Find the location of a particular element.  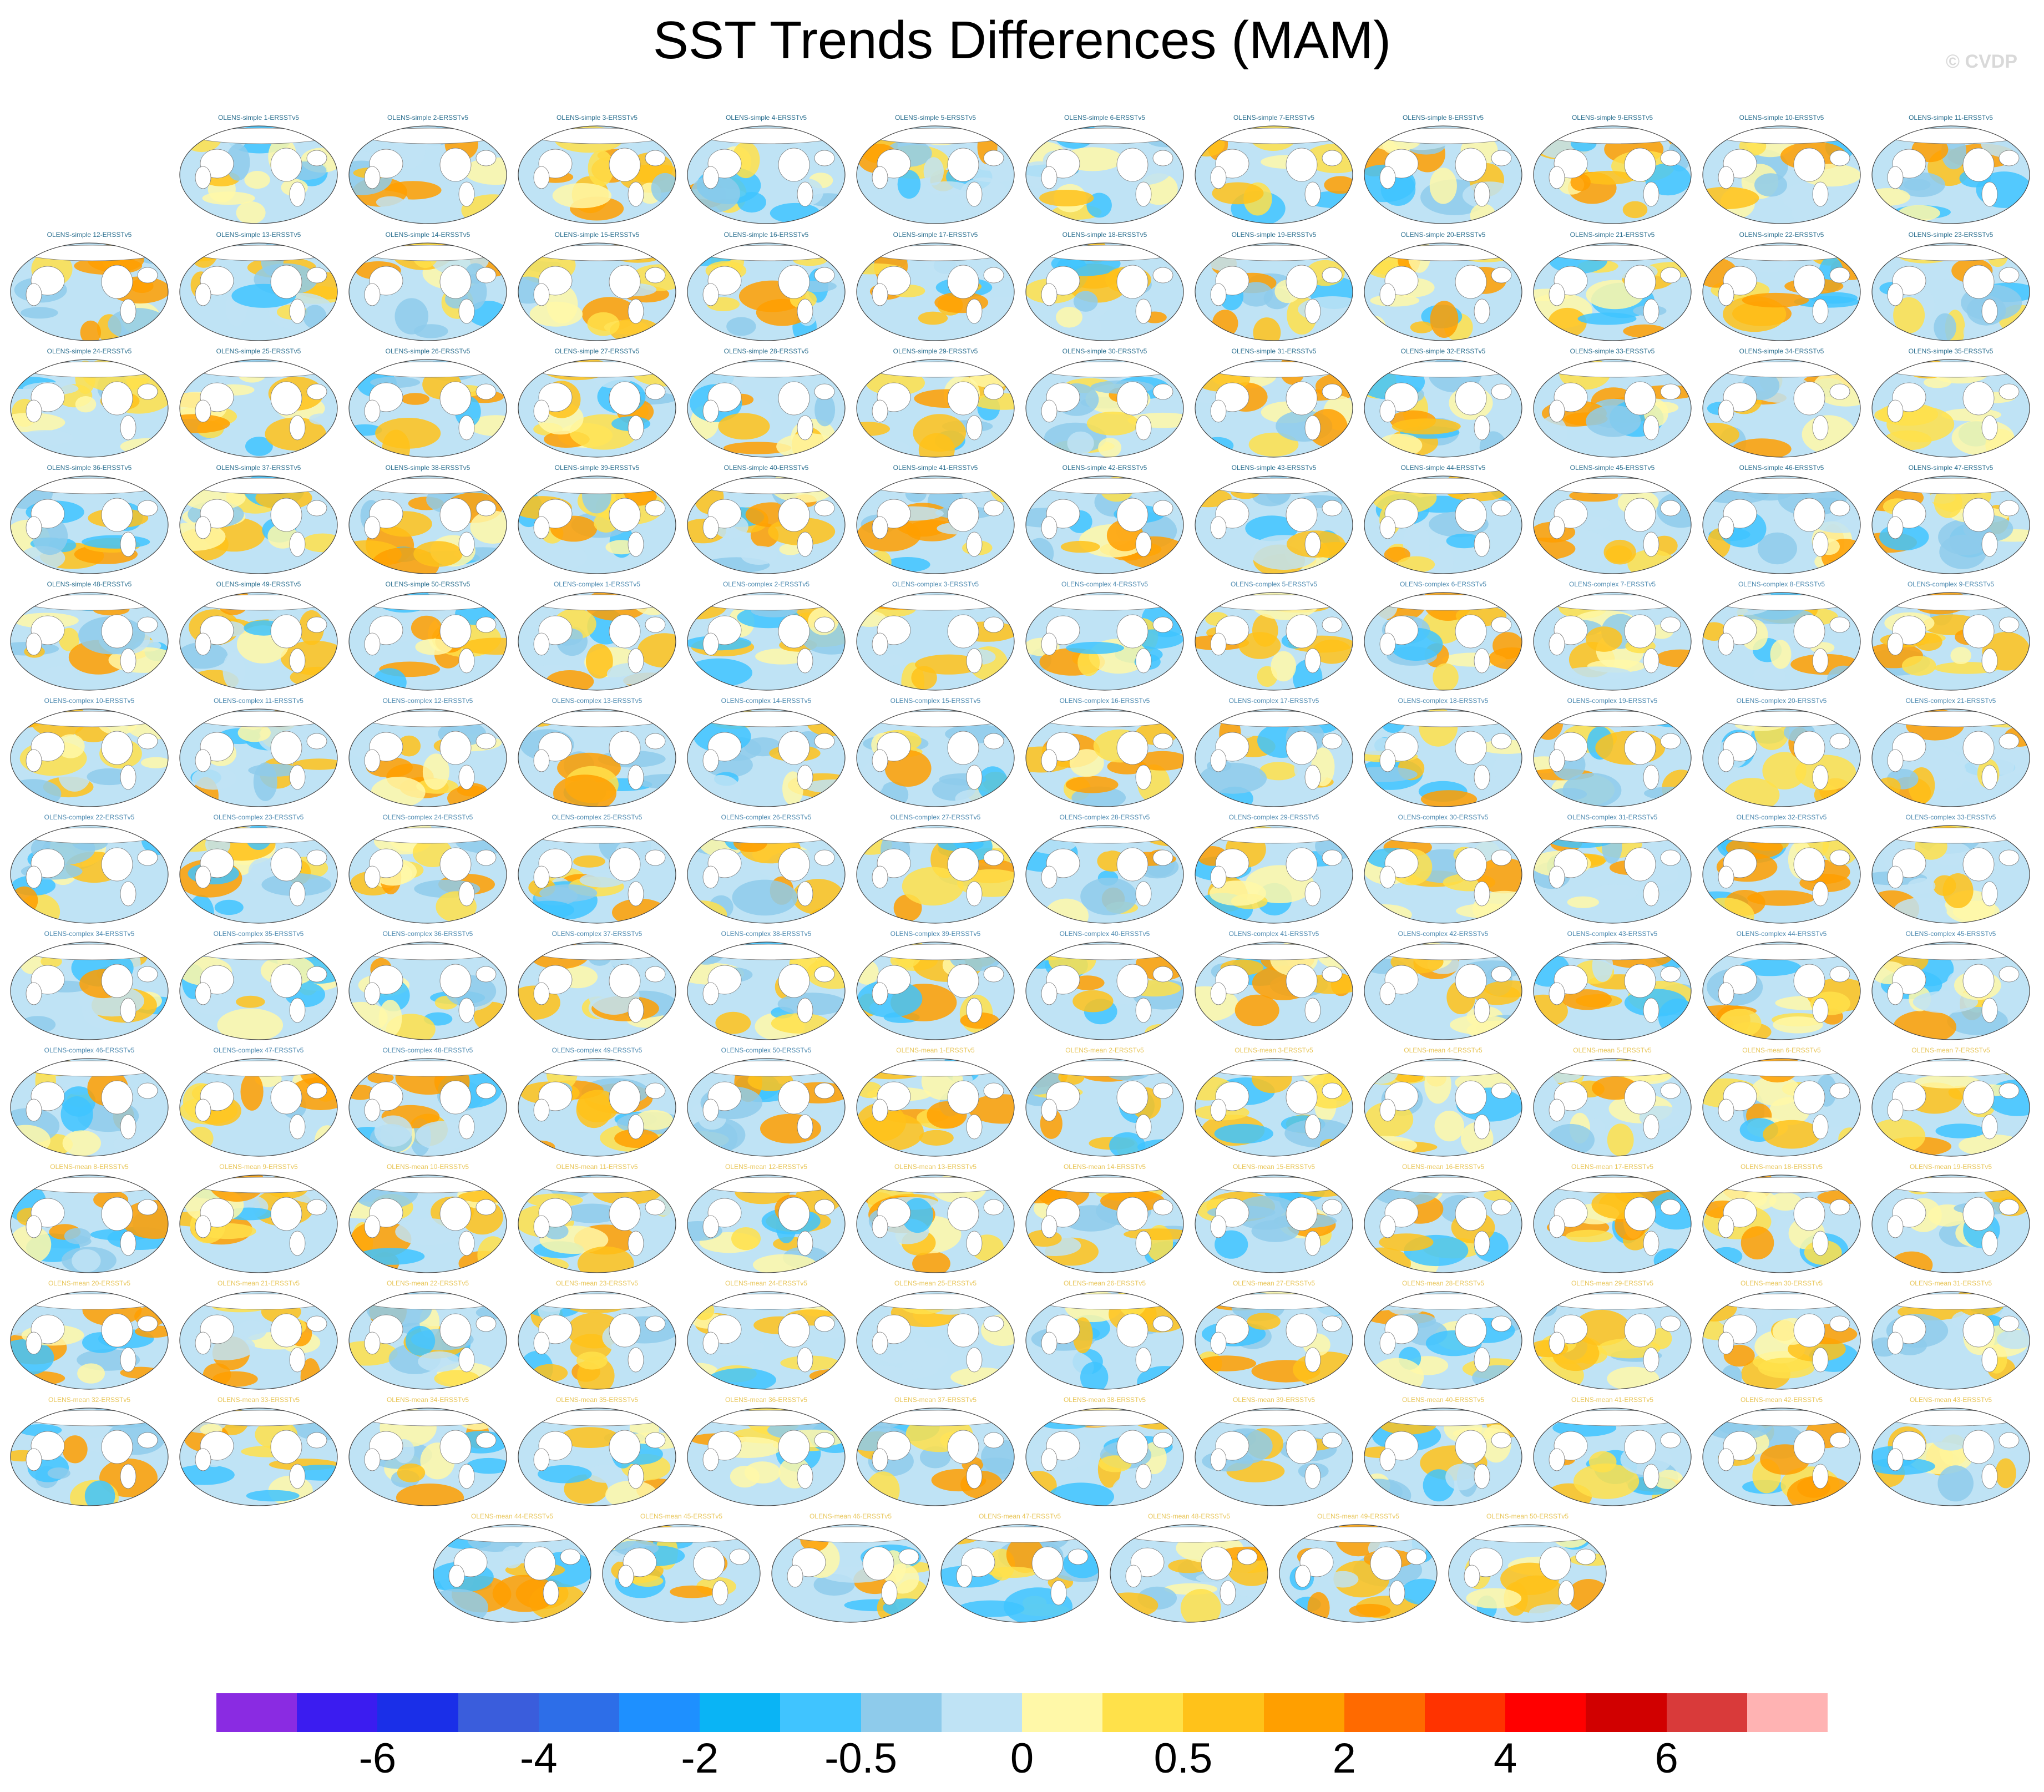

panel-title: OLENS-complex 34-ERSSTv5 is located at coordinates (89, 934).